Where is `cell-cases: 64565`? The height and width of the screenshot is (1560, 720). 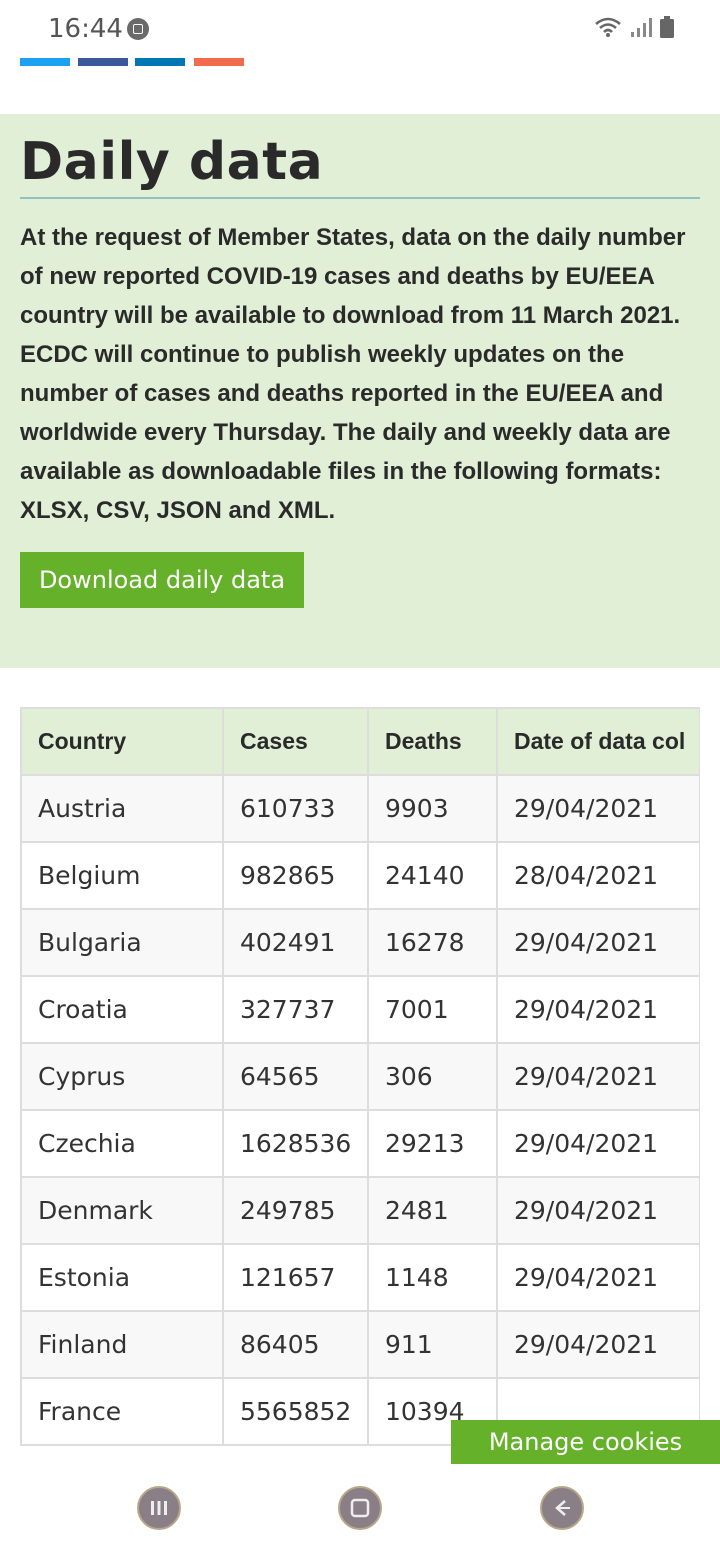 cell-cases: 64565 is located at coordinates (295, 1076).